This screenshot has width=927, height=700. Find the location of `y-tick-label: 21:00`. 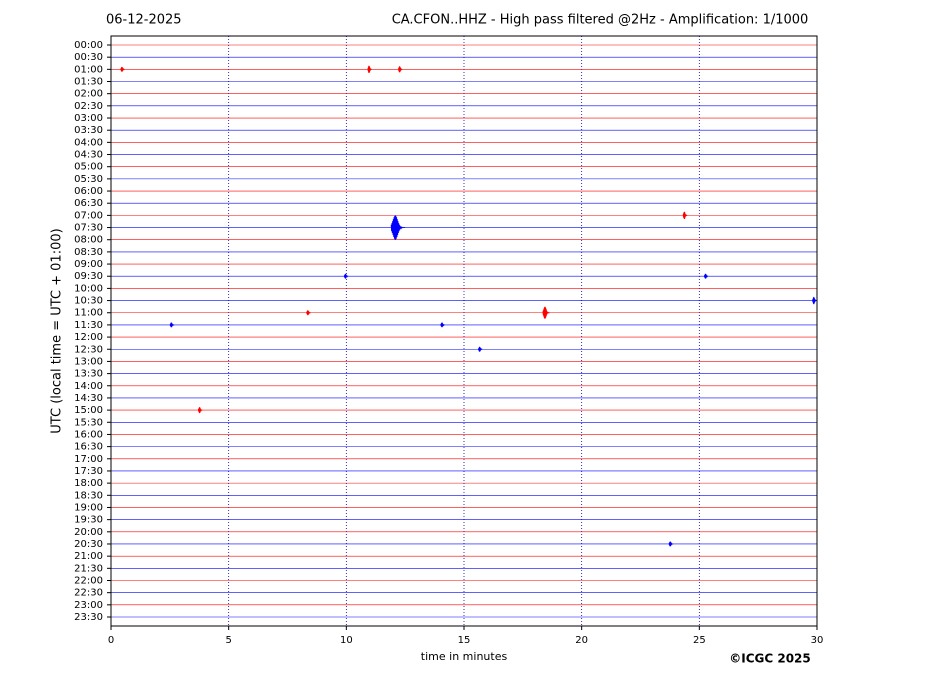

y-tick-label: 21:00 is located at coordinates (88, 556).